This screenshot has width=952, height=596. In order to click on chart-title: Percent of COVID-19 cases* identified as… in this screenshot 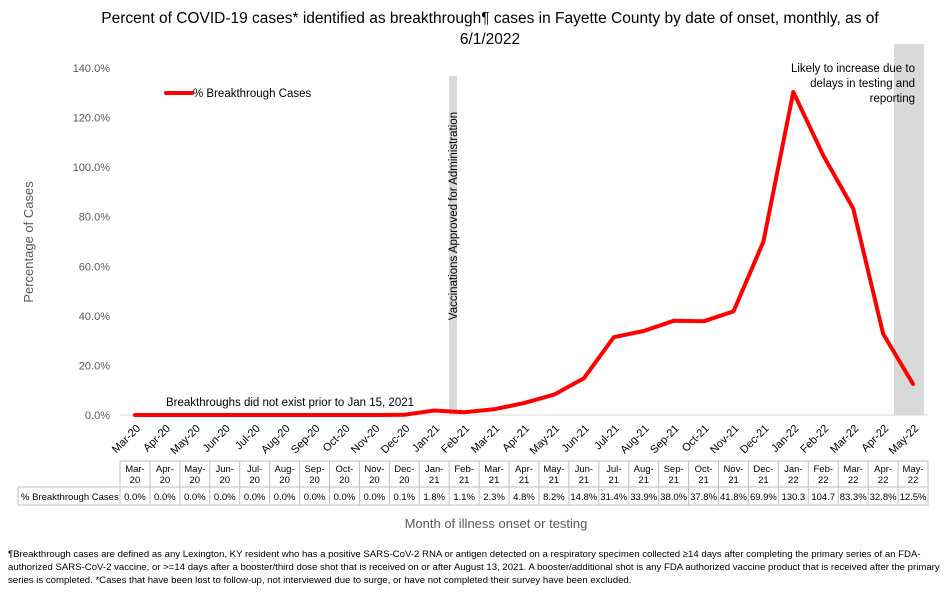, I will do `click(490, 29)`.